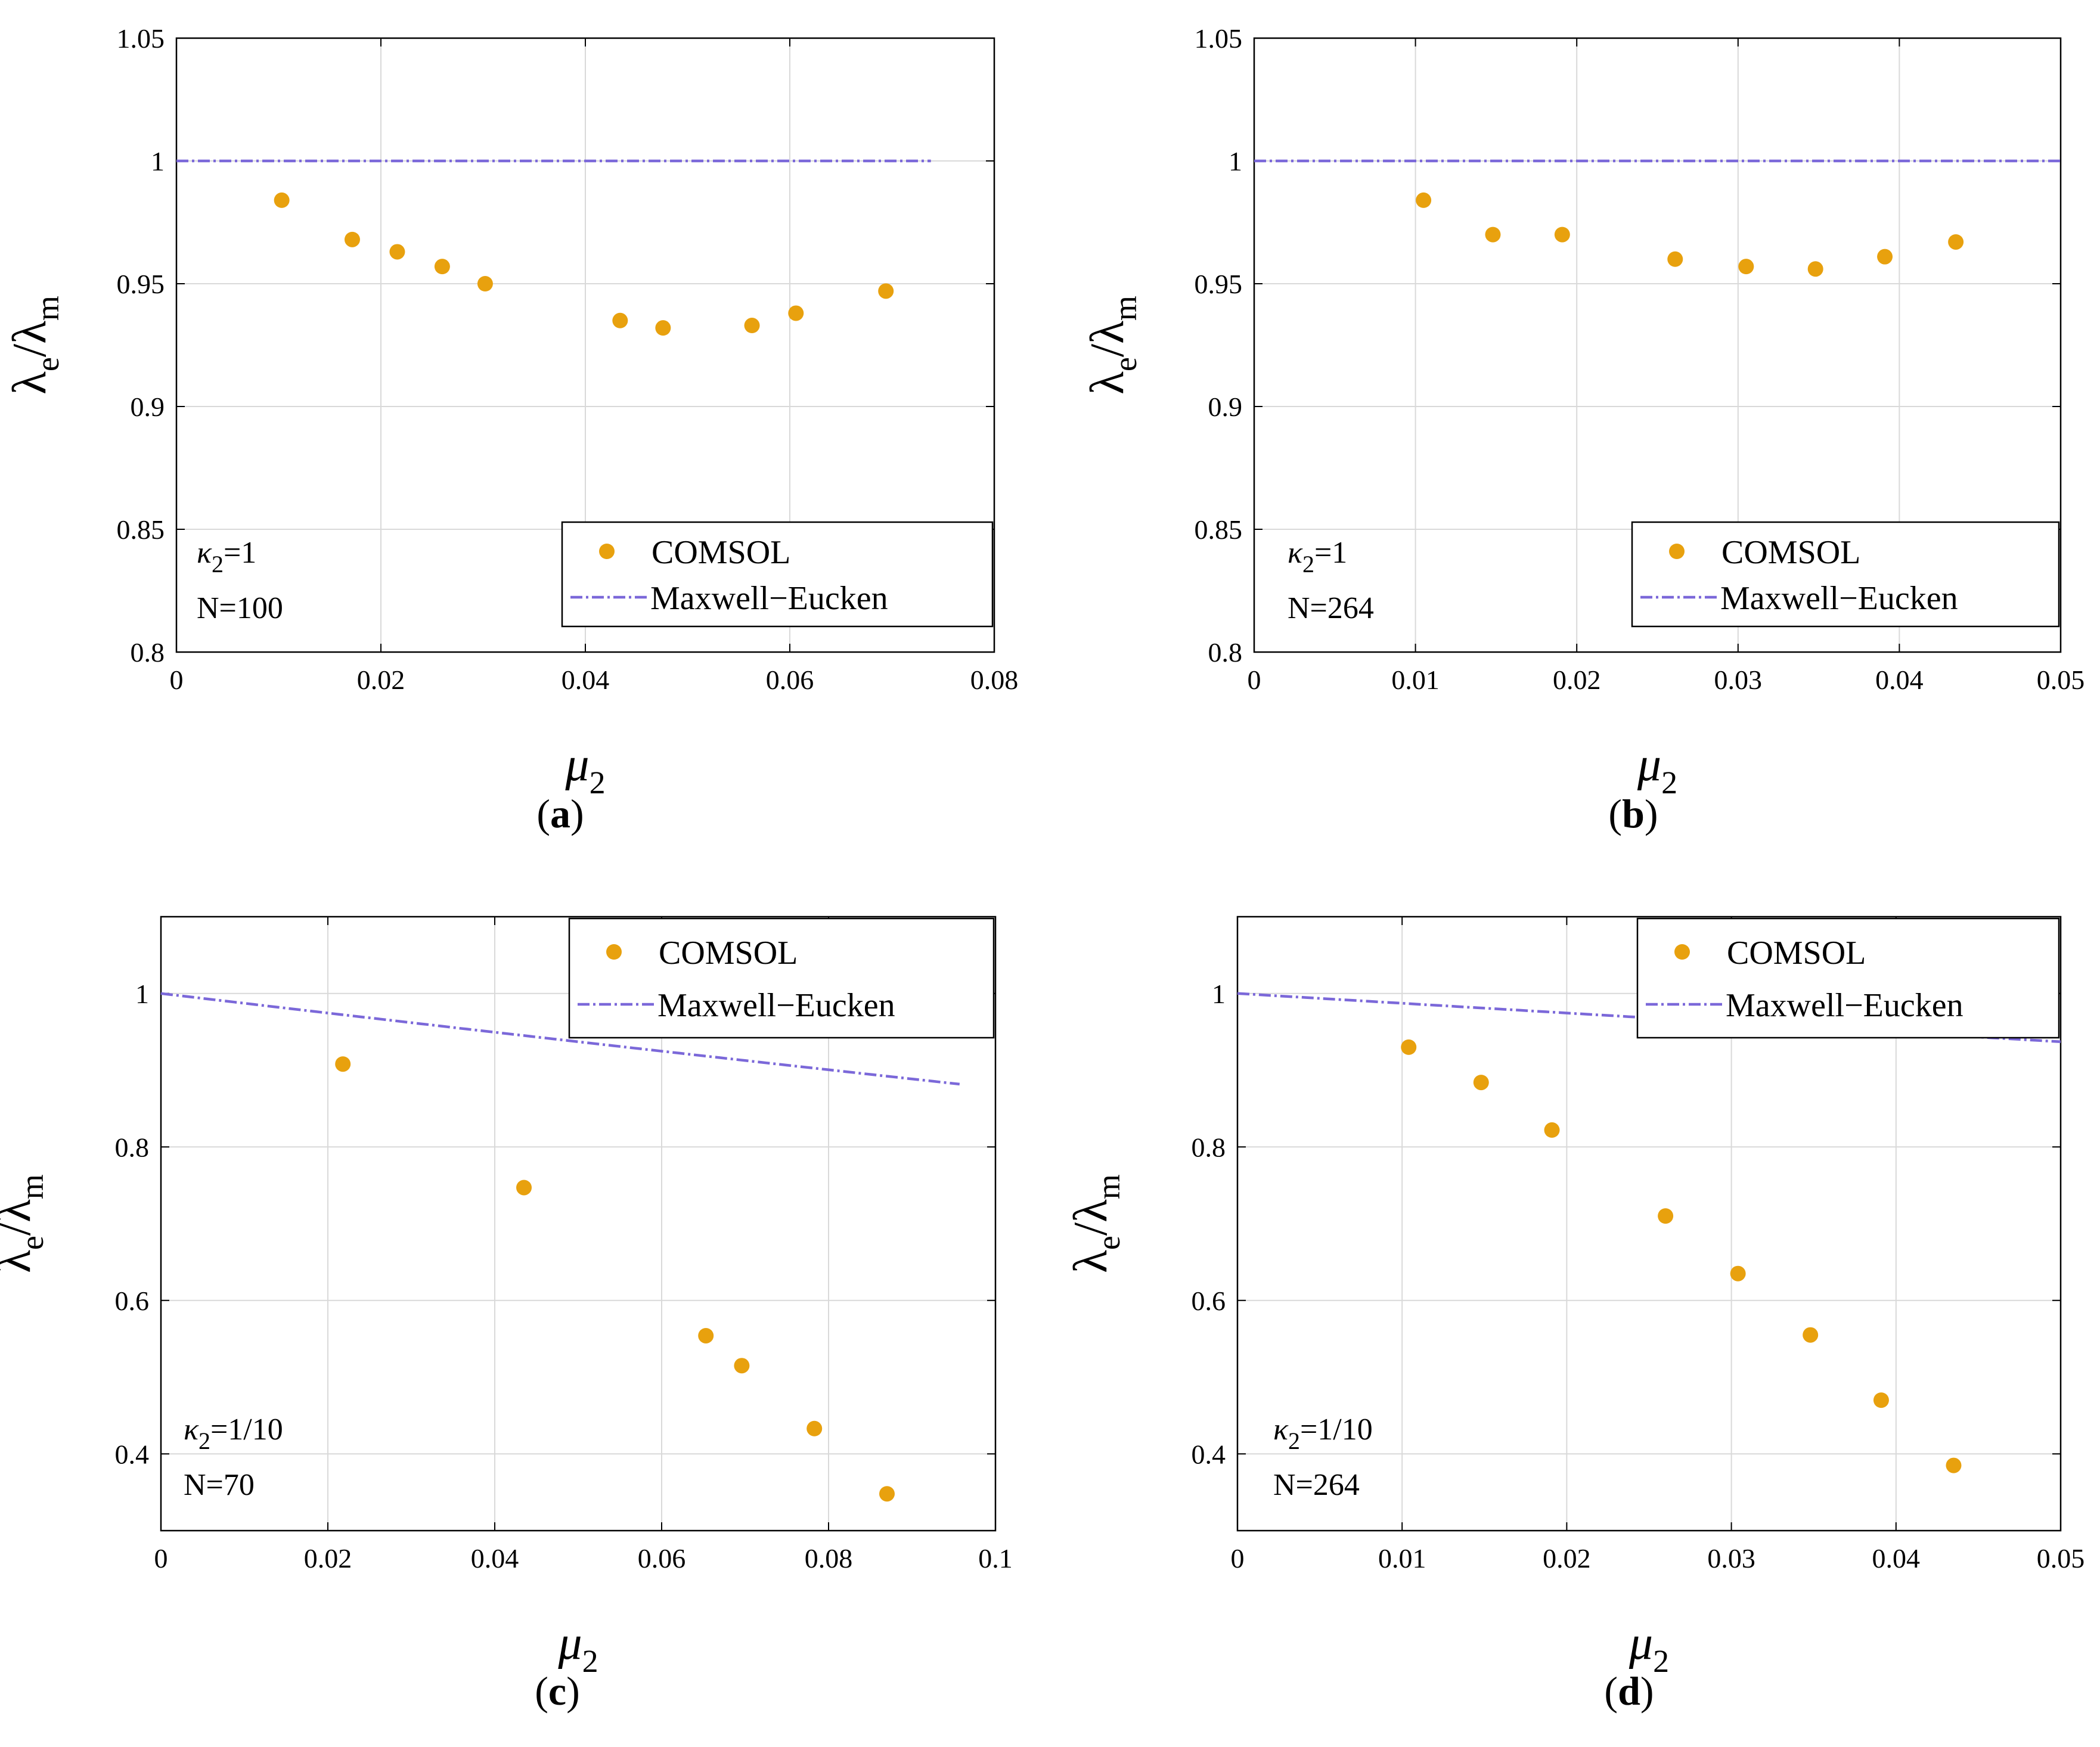 The width and height of the screenshot is (2100, 1747). I want to click on panel-caption: (b), so click(1633, 813).